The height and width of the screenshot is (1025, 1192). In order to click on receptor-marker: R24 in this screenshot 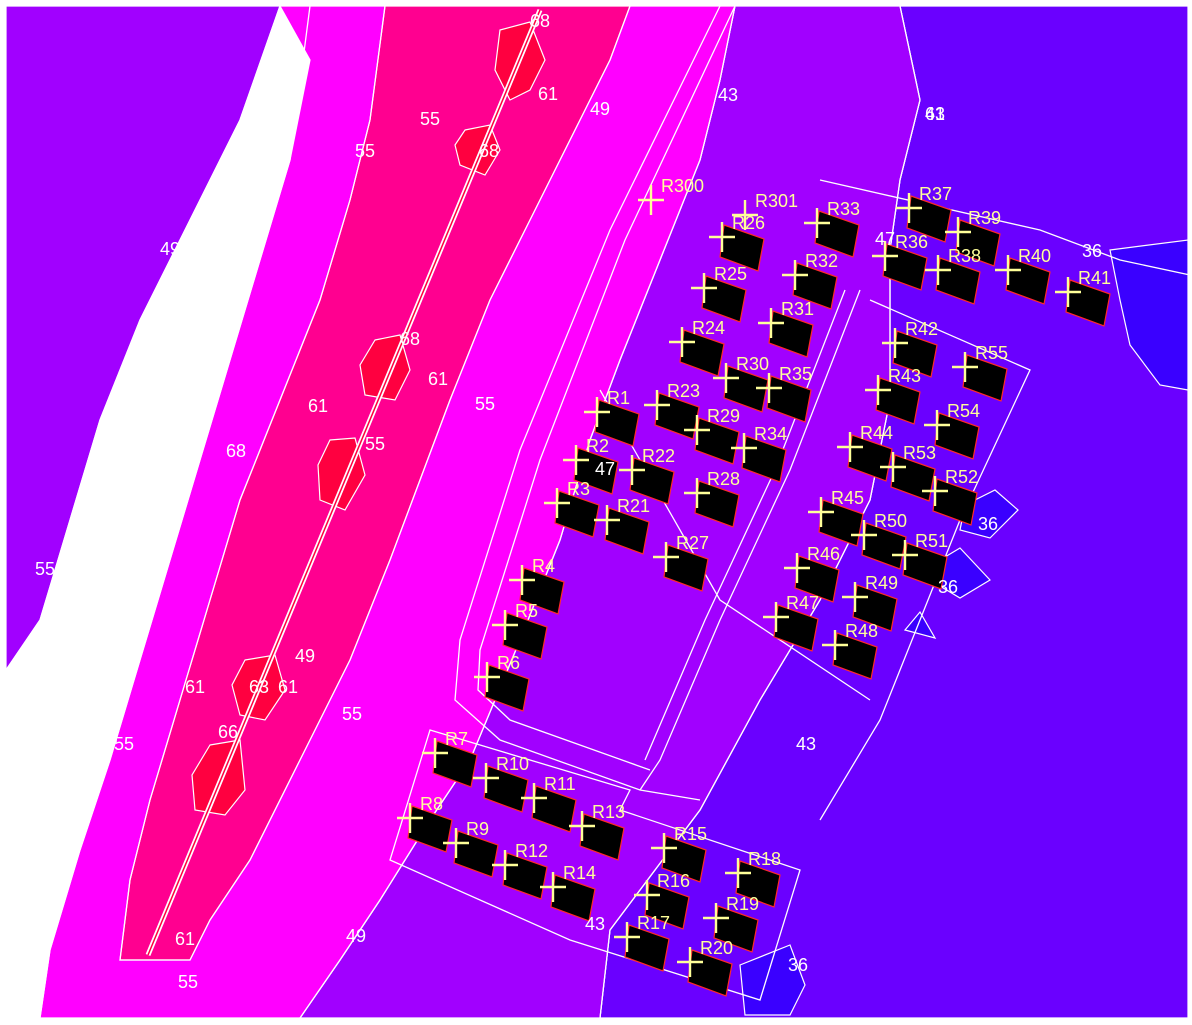, I will do `click(697, 337)`.